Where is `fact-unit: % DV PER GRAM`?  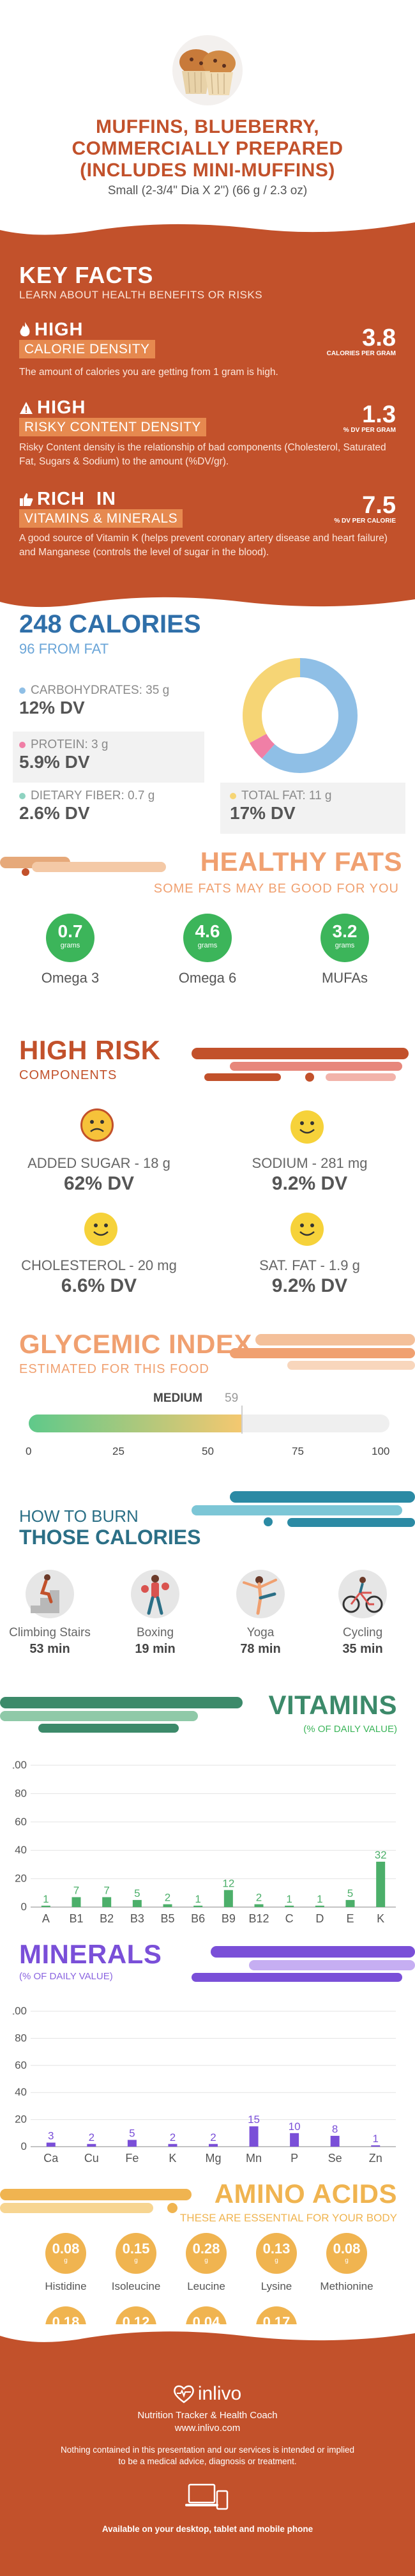 fact-unit: % DV PER GRAM is located at coordinates (369, 430).